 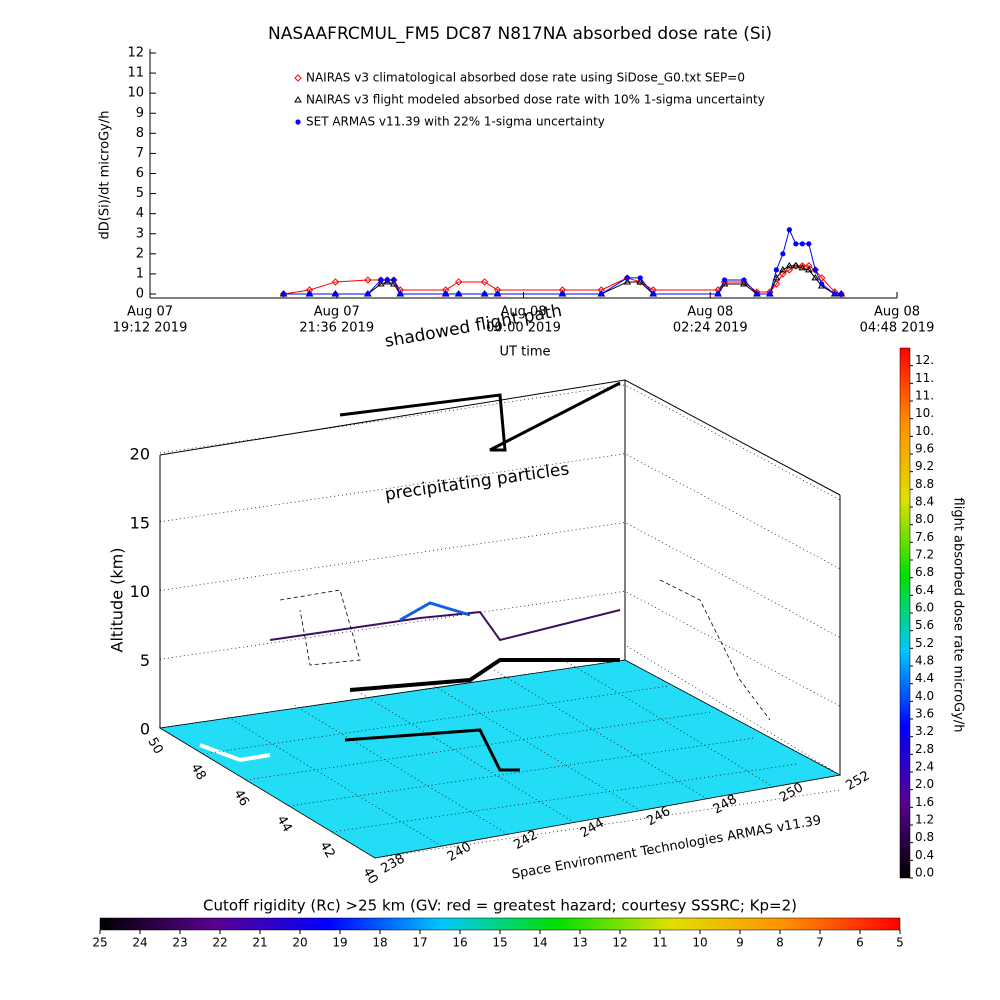 I want to click on z-axis-label: Altitude (km), so click(x=117, y=600).